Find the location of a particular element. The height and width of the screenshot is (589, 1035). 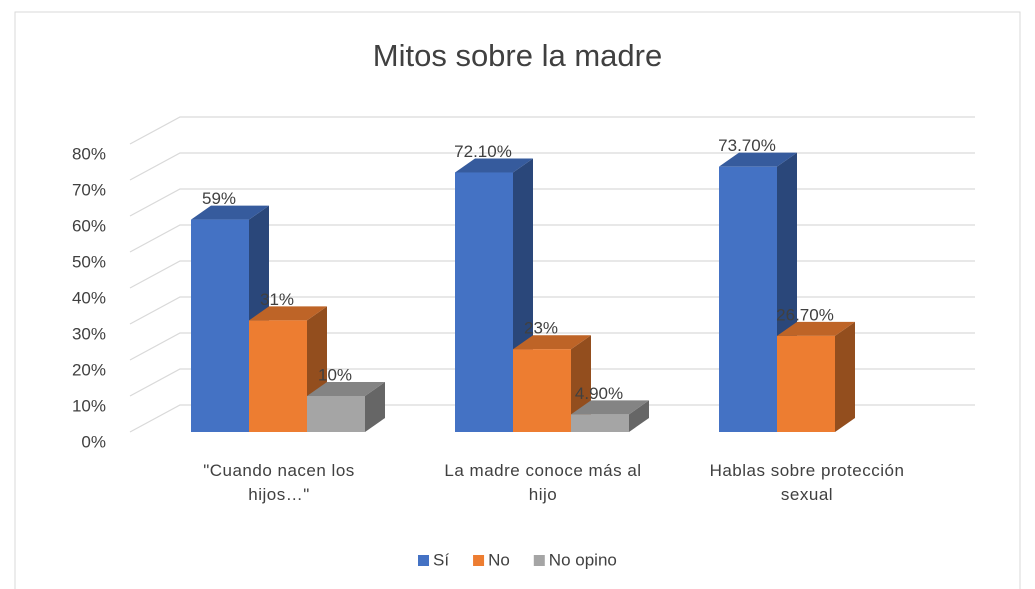

chart-title: Mitos sobre la madre is located at coordinates (517, 55).